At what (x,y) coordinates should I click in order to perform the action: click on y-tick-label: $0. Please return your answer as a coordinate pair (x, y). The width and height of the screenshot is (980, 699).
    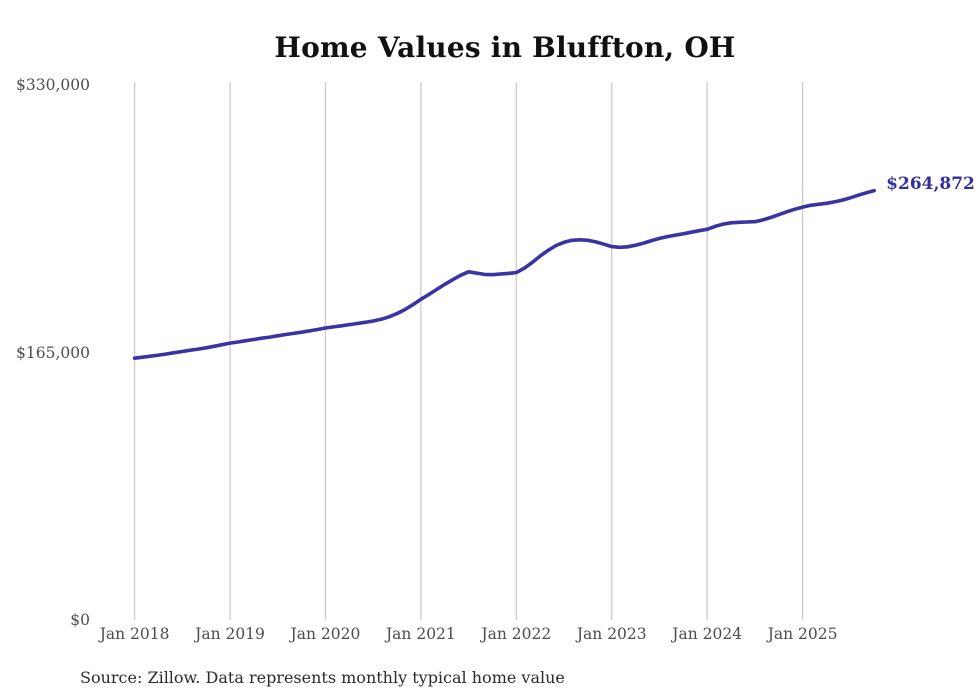
    Looking at the image, I should click on (80, 620).